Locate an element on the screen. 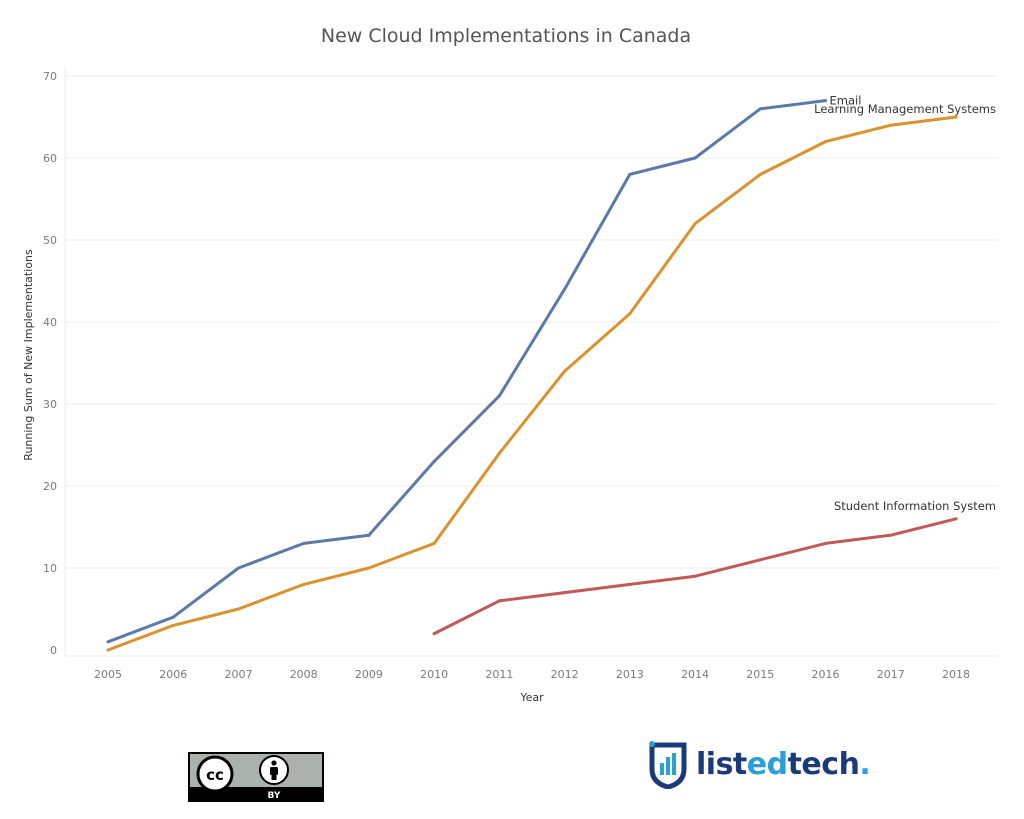 This screenshot has height=819, width=1024. y-tick-label: 60 is located at coordinates (50, 158).